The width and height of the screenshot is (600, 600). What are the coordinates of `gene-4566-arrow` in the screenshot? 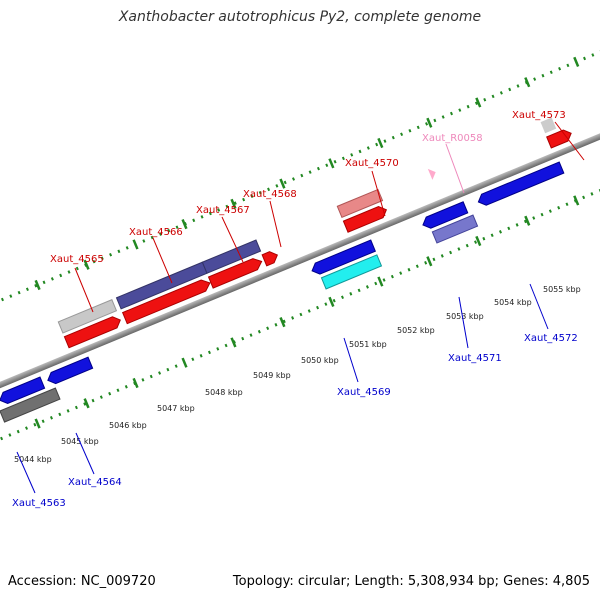 It's located at (167, 301).